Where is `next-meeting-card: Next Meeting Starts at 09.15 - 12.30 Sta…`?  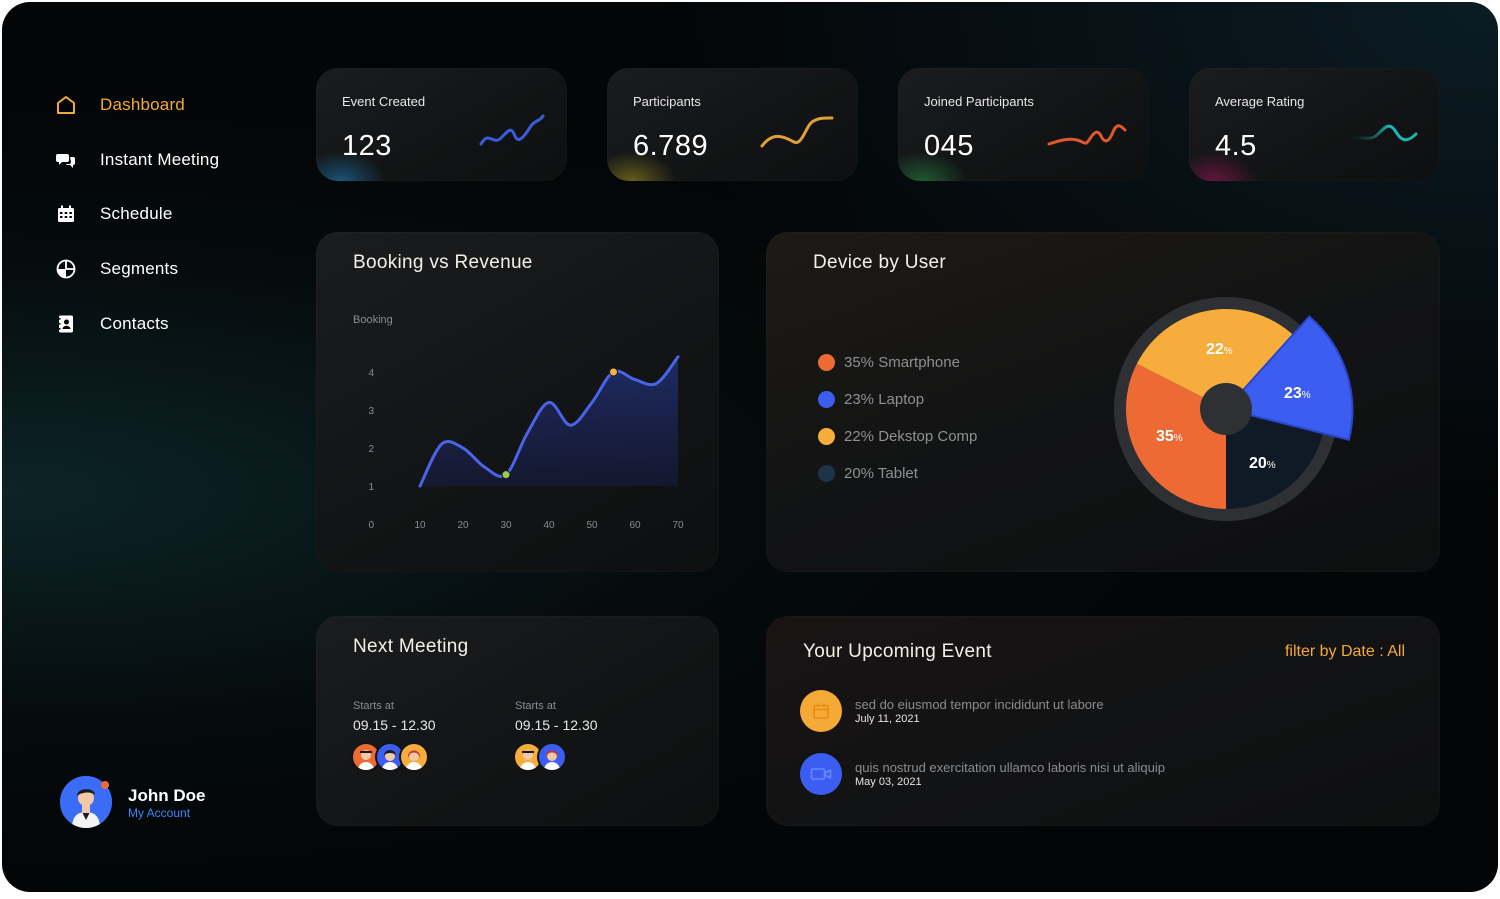 next-meeting-card: Next Meeting Starts at 09.15 - 12.30 Sta… is located at coordinates (517, 721).